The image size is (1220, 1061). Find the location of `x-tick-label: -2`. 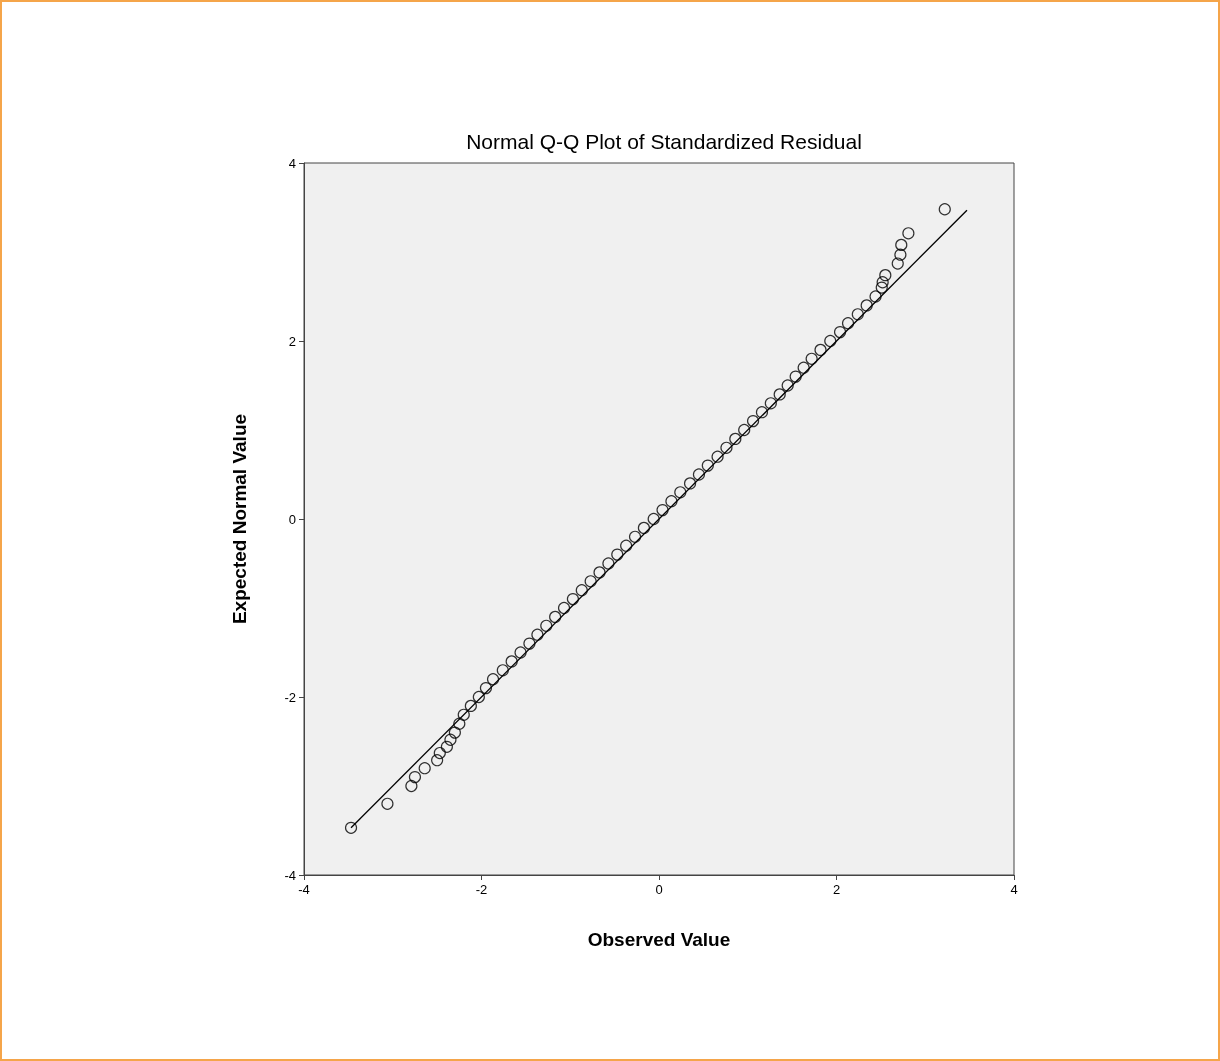

x-tick-label: -2 is located at coordinates (481, 889).